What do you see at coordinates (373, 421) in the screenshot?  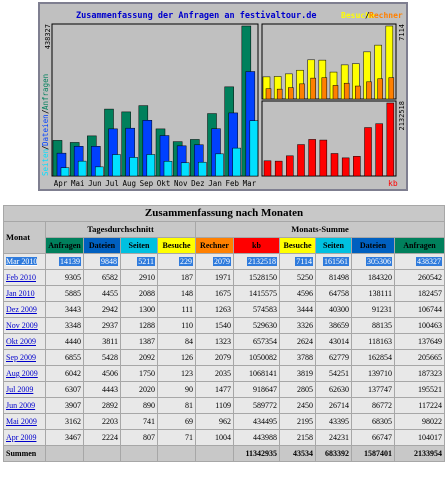 I see `value-cell: 68305` at bounding box center [373, 421].